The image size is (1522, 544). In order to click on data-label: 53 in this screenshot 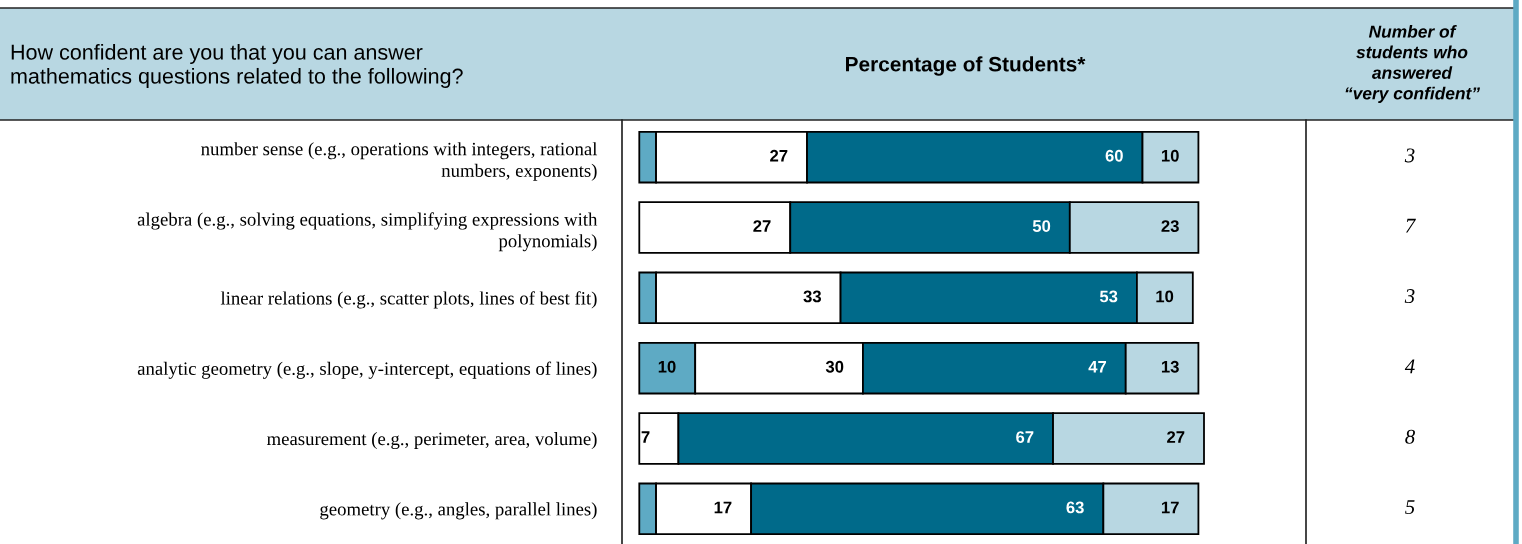, I will do `click(1108, 296)`.